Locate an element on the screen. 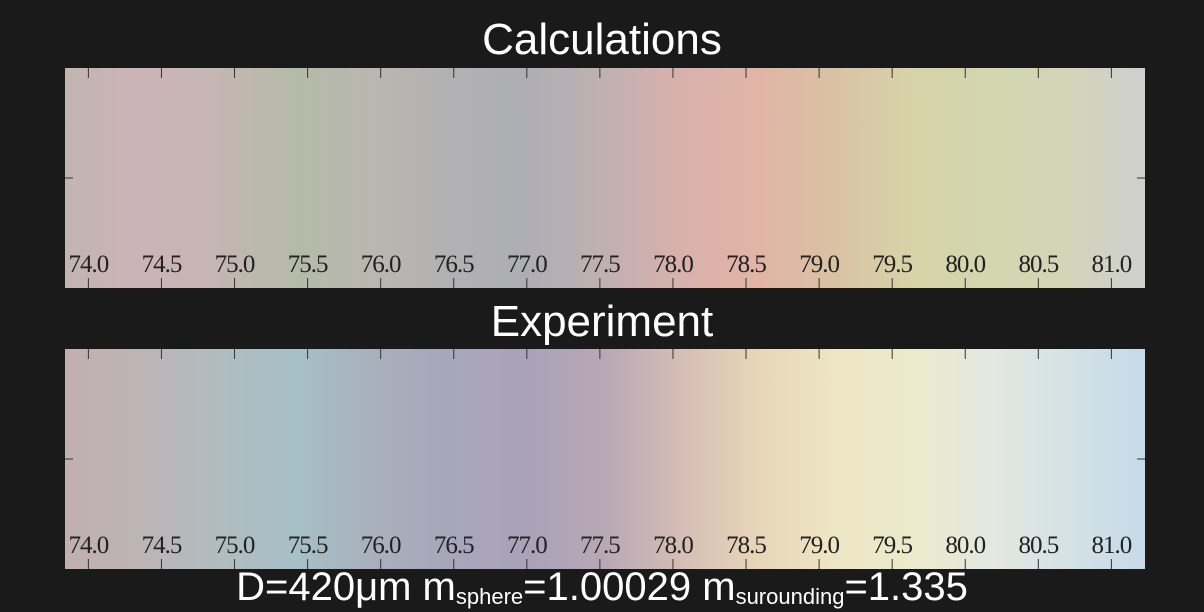 The height and width of the screenshot is (612, 1204). panel-title: Experiment is located at coordinates (602, 321).